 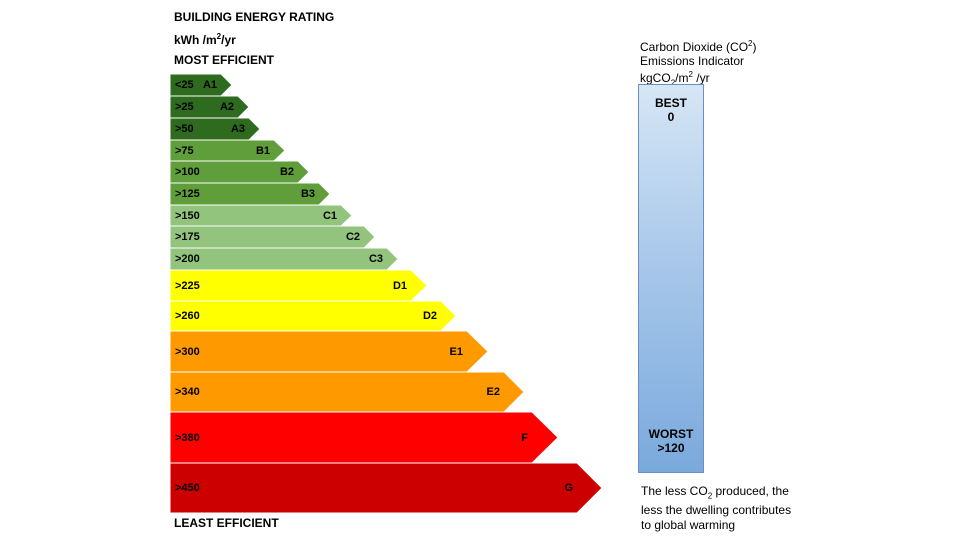 I want to click on rating-band-c1: >150 C1, so click(x=261, y=215).